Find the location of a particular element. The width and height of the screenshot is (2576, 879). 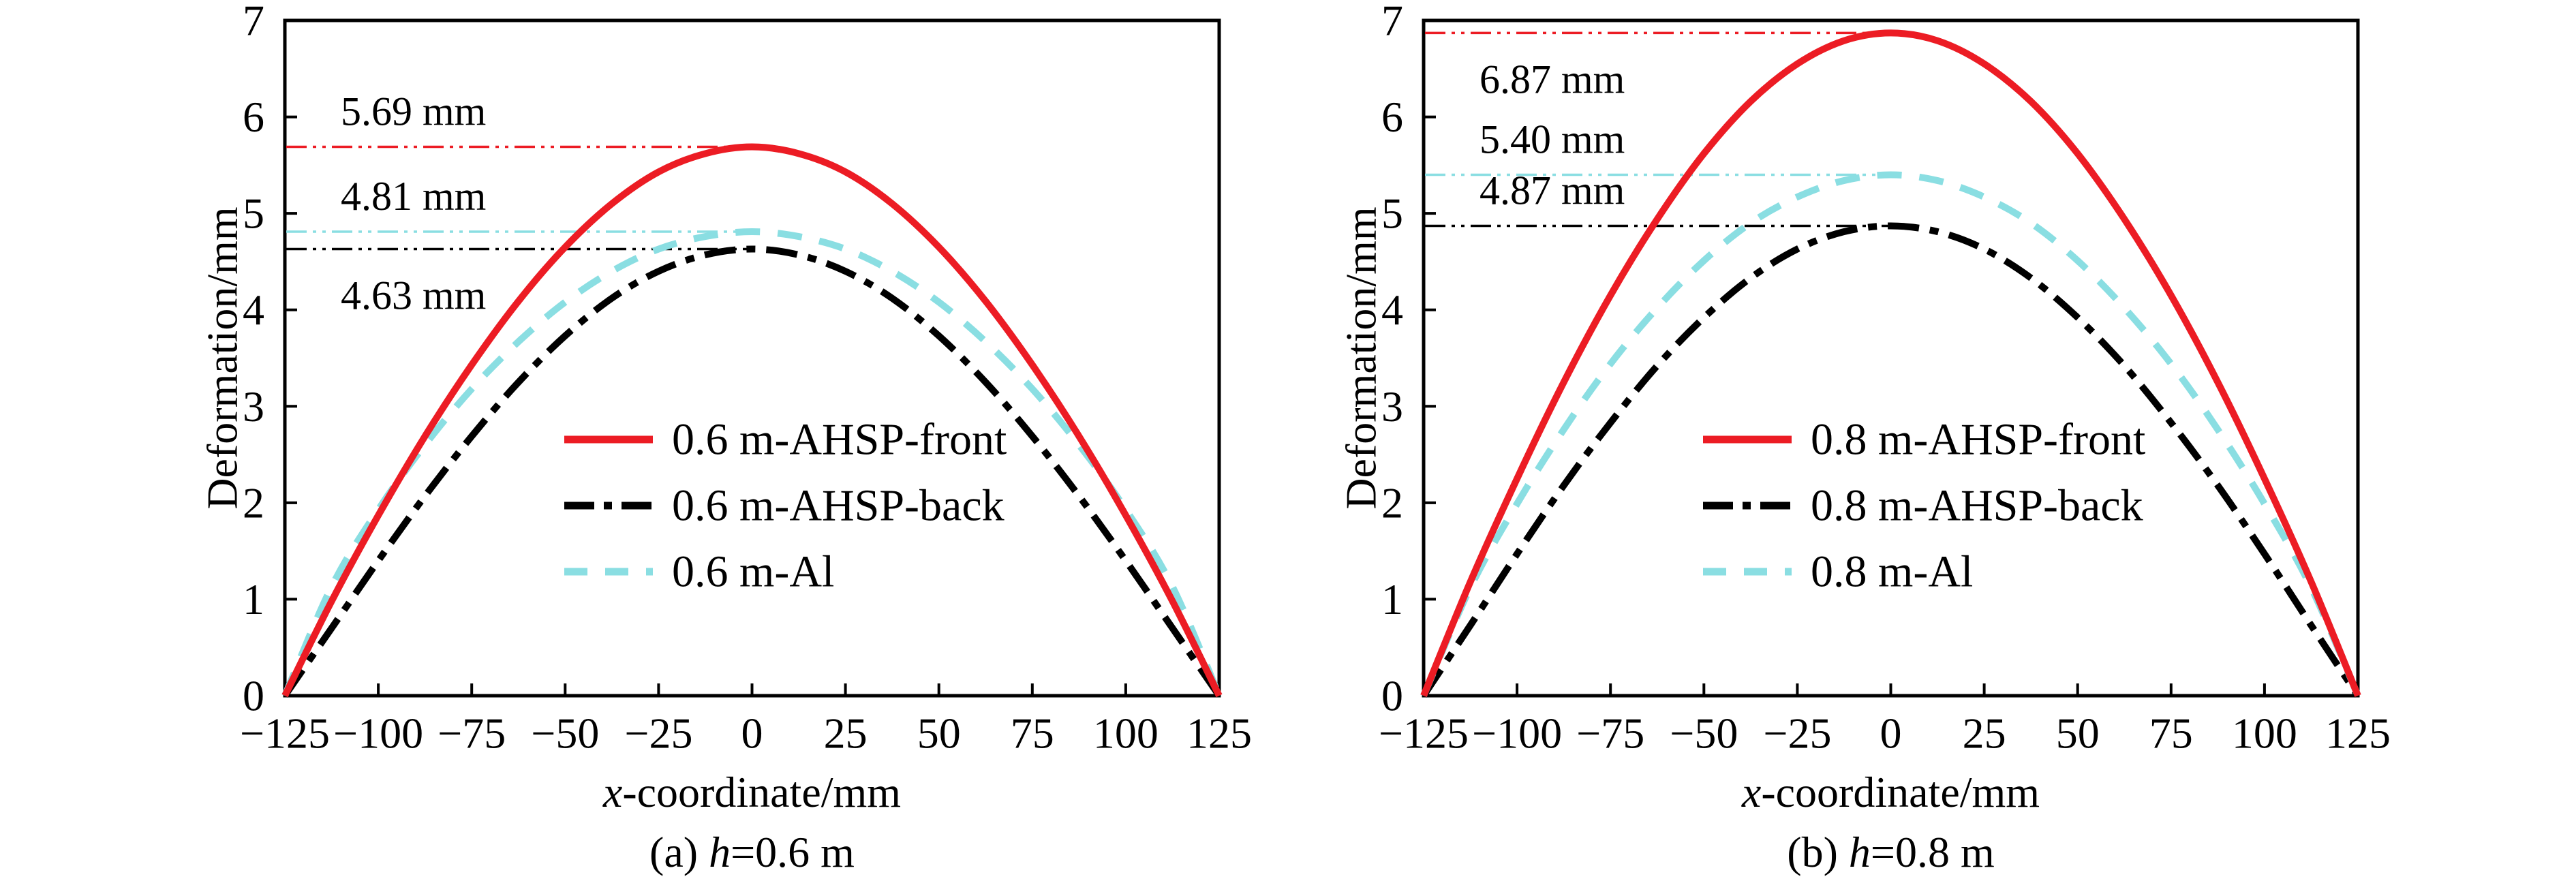

legend-label: 0.8 m-AHSP-front is located at coordinates (1978, 440).